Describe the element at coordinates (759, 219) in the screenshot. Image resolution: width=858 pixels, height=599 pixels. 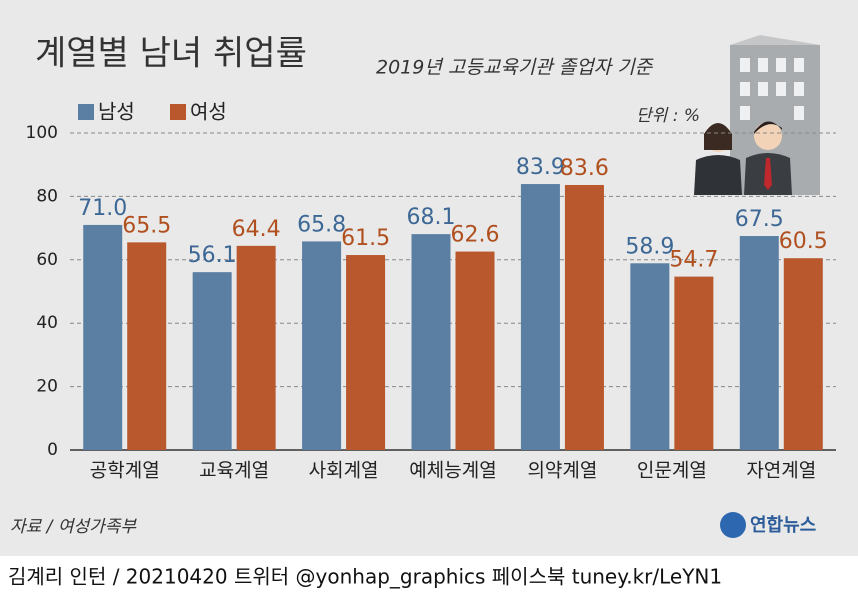
I see `value-label: 67.5` at that location.